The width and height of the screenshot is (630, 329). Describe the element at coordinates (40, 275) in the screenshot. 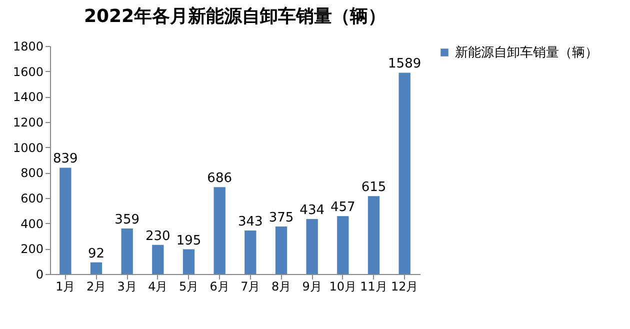

I see `y-tick-label: 0` at that location.